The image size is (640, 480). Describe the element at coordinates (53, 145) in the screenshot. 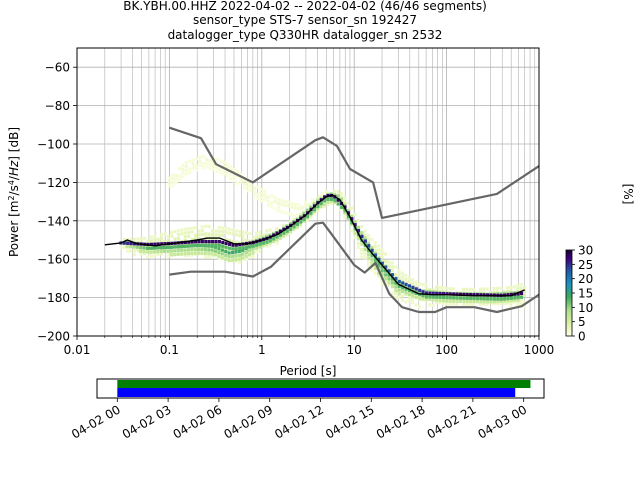

I see `y-tick-label: −100` at that location.